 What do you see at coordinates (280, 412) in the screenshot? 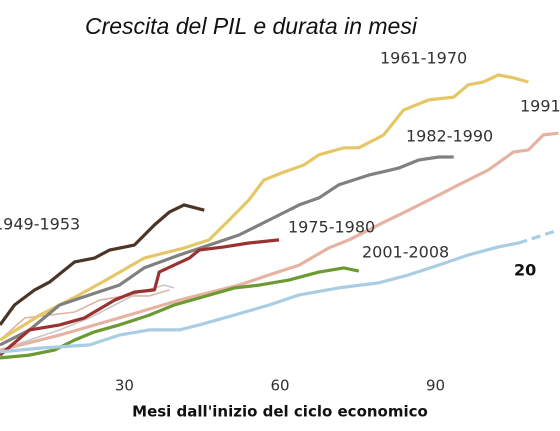
I see `x-axis-label: Mesi dall'inizio del ciclo economico` at bounding box center [280, 412].